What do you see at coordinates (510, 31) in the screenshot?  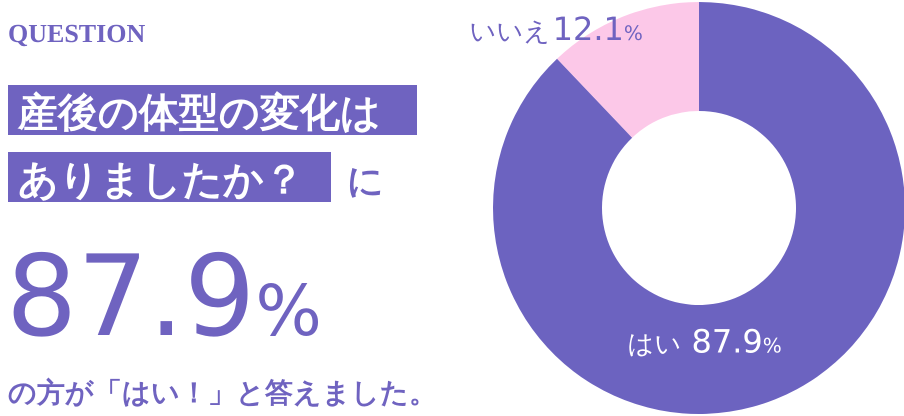 I see `slice-label: いいえ` at bounding box center [510, 31].